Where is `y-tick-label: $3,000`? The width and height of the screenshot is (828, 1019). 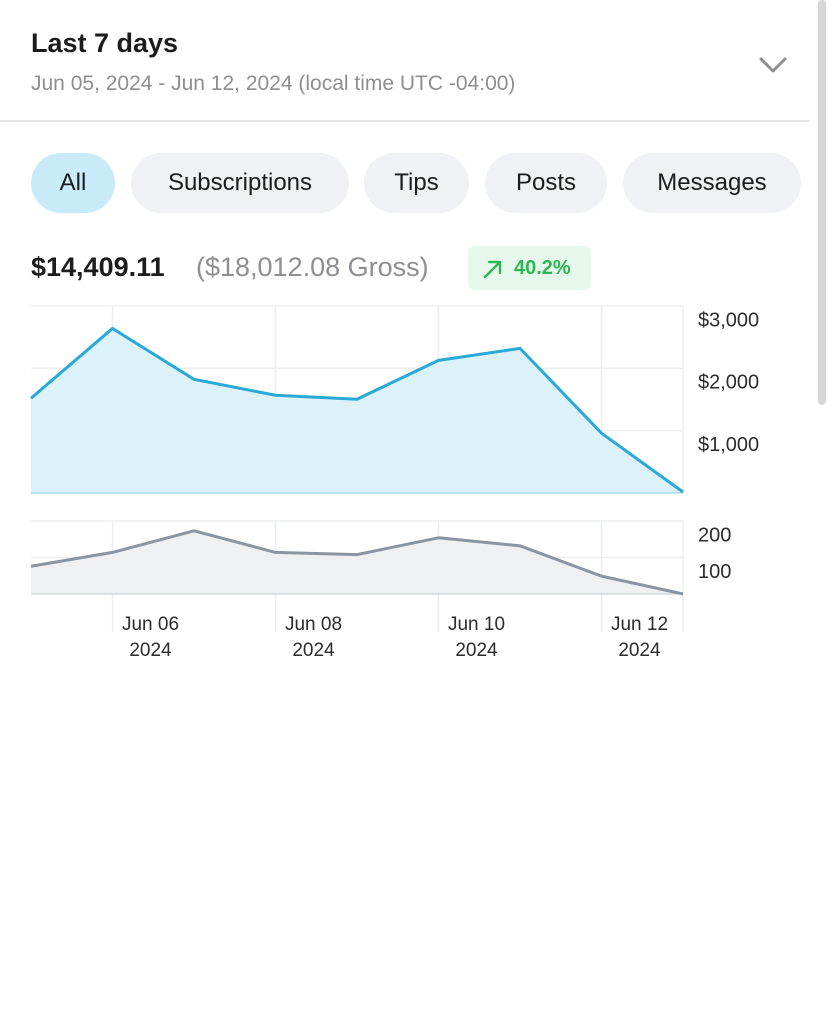 y-tick-label: $3,000 is located at coordinates (728, 320).